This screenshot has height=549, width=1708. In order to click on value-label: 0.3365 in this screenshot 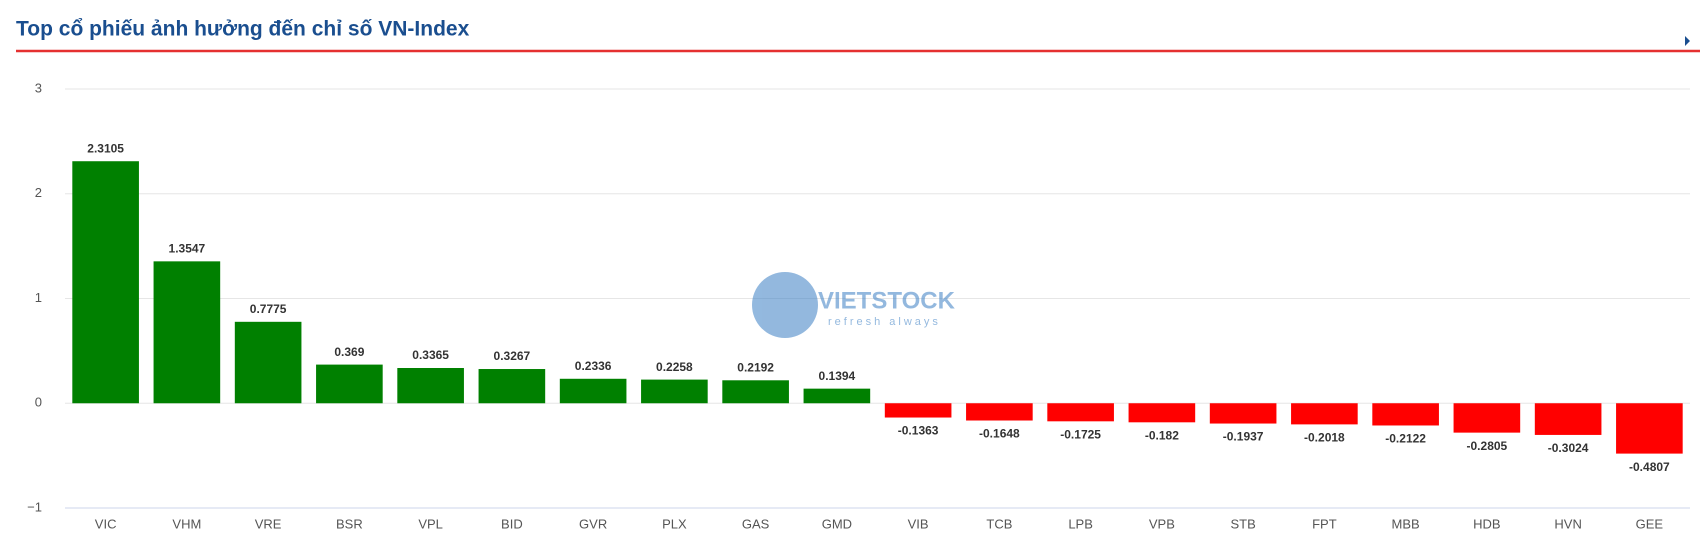, I will do `click(430, 355)`.